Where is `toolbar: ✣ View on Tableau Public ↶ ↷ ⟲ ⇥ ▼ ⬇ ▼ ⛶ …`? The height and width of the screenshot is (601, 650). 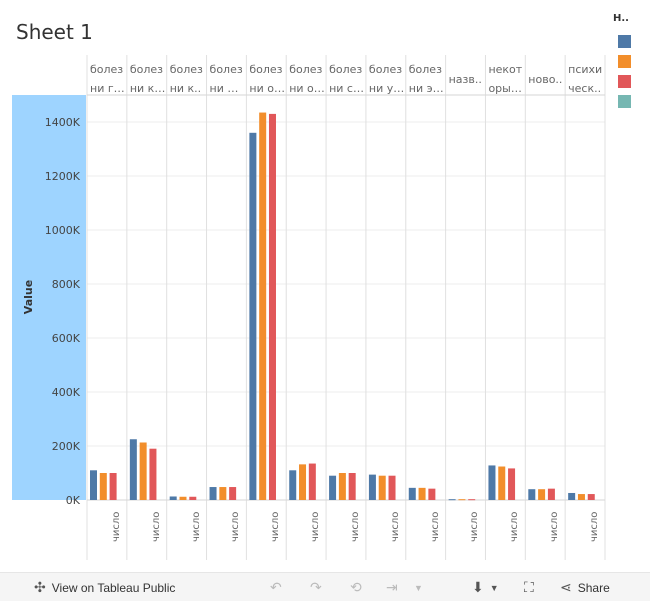 toolbar: ✣ View on Tableau Public ↶ ↷ ⟲ ⇥ ▼ ⬇ ▼ ⛶ … is located at coordinates (325, 586).